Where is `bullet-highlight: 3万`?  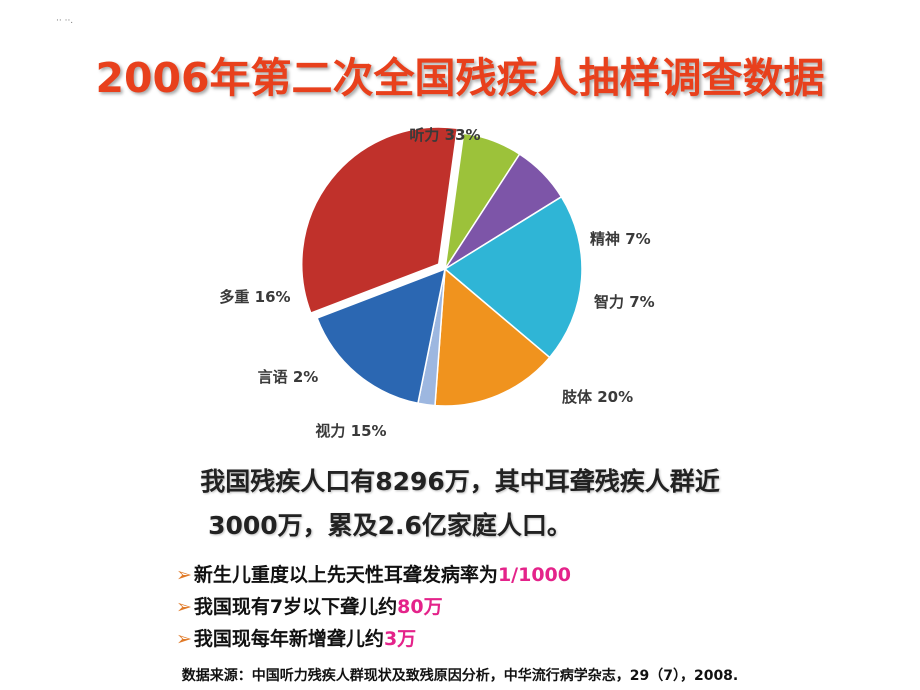
bullet-highlight: 3万 is located at coordinates (400, 639).